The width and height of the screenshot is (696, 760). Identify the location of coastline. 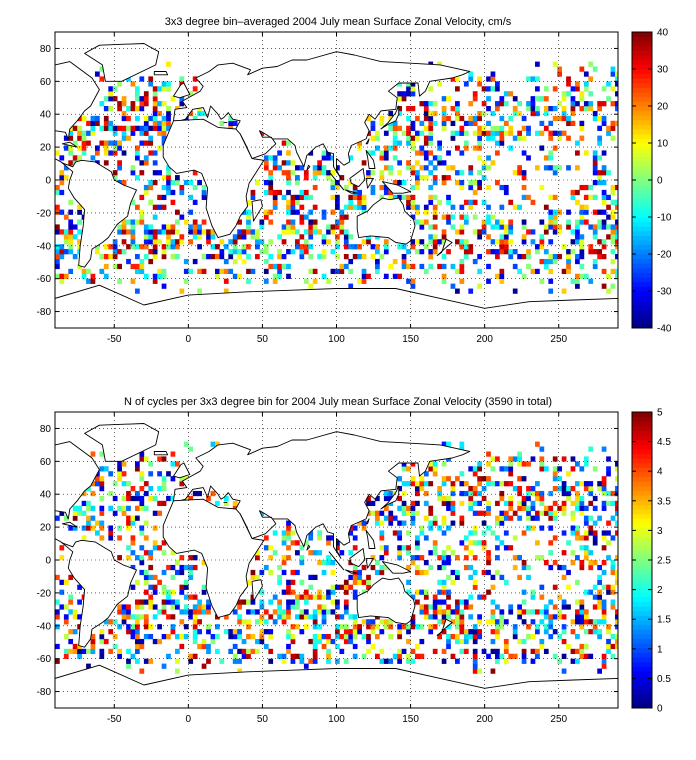
(257, 590).